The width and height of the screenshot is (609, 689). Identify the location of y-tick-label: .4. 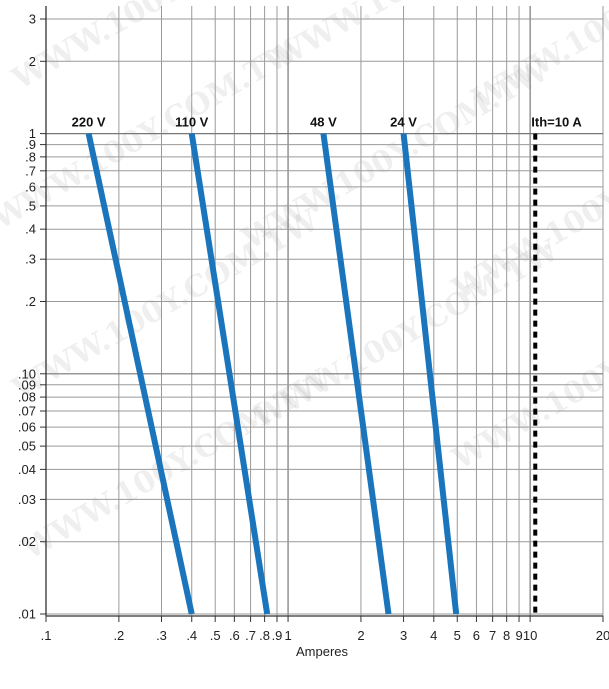
(30, 229).